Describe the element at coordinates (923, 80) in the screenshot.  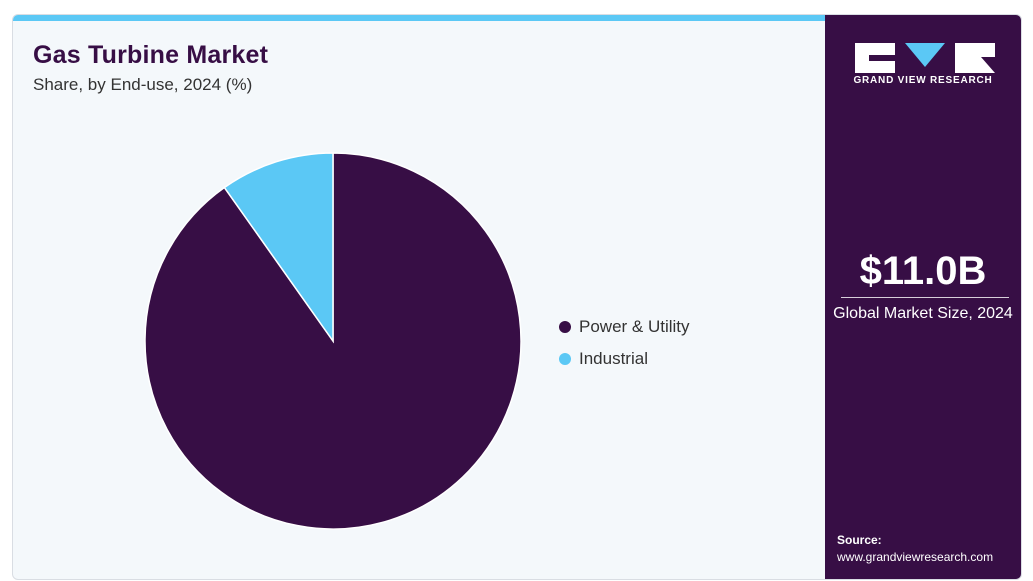
I see `brand-name: GRAND VIEW RESEARCH` at that location.